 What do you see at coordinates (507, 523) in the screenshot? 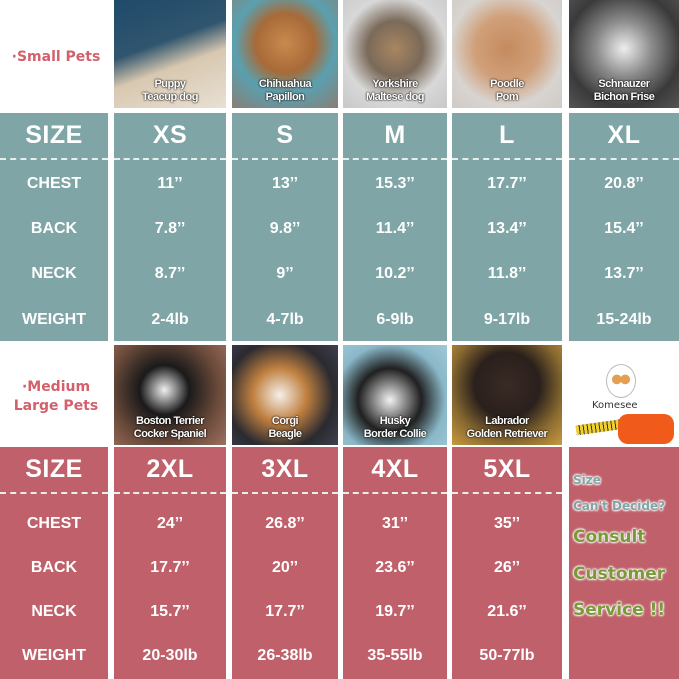
I see `measure-value: 35’’` at bounding box center [507, 523].